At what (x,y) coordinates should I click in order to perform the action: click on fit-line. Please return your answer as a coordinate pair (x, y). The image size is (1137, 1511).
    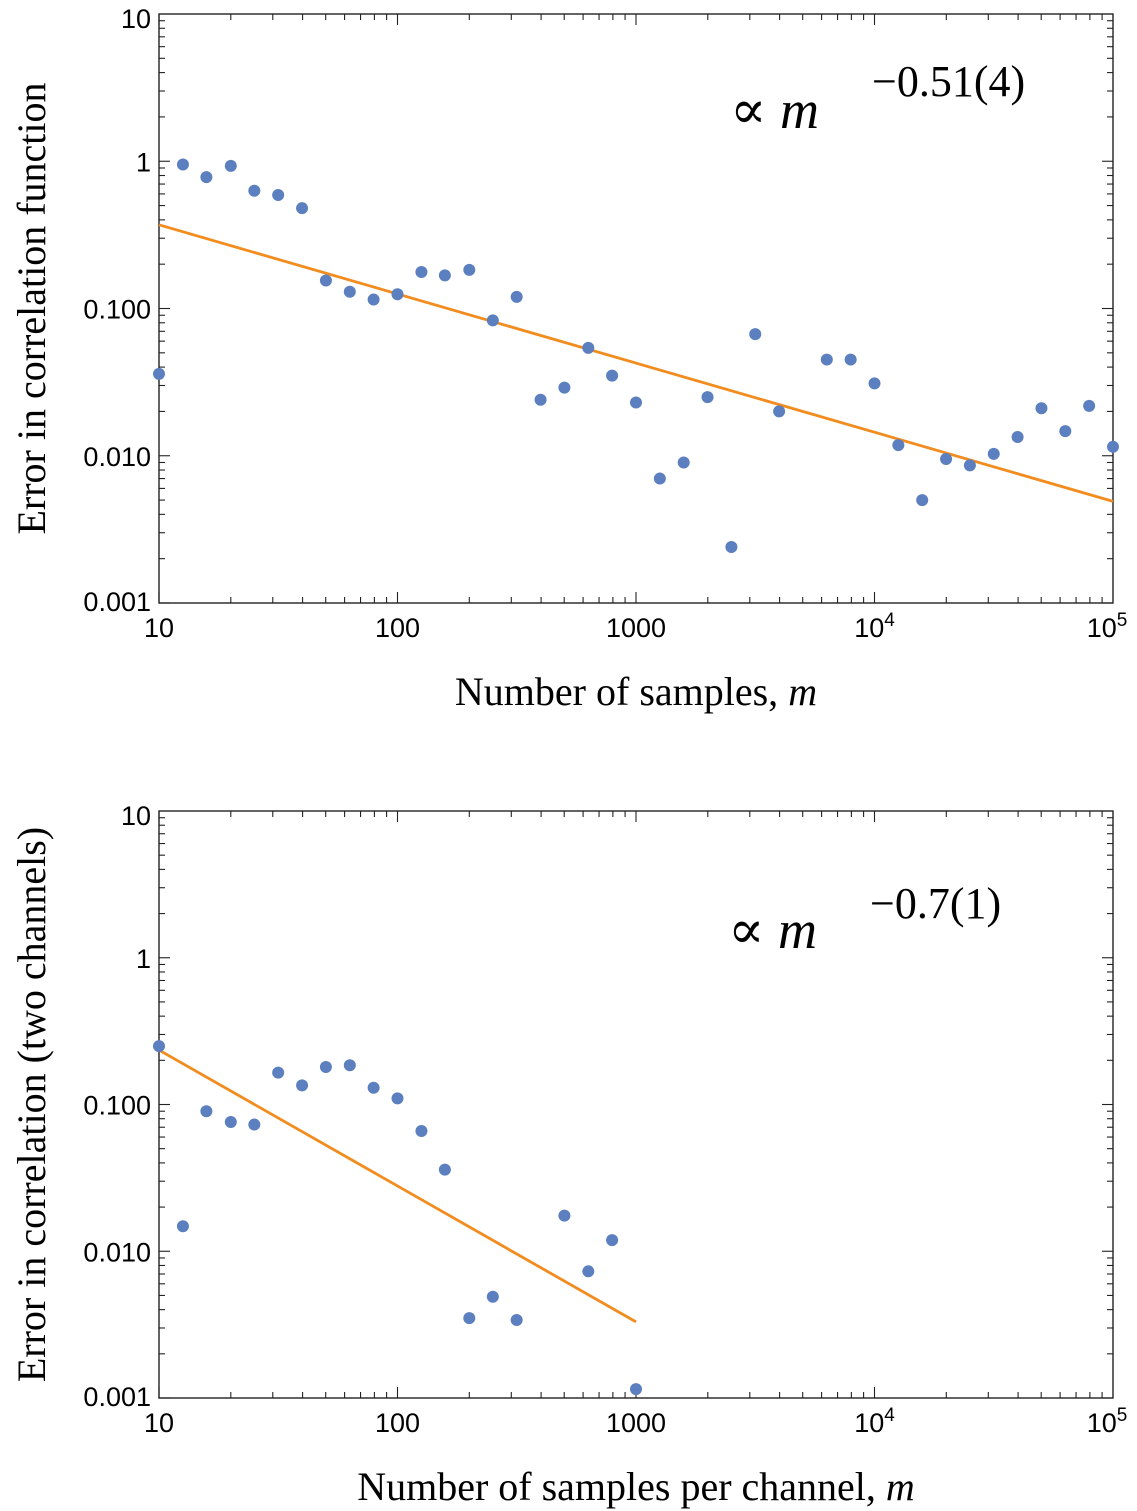
    Looking at the image, I should click on (397, 1186).